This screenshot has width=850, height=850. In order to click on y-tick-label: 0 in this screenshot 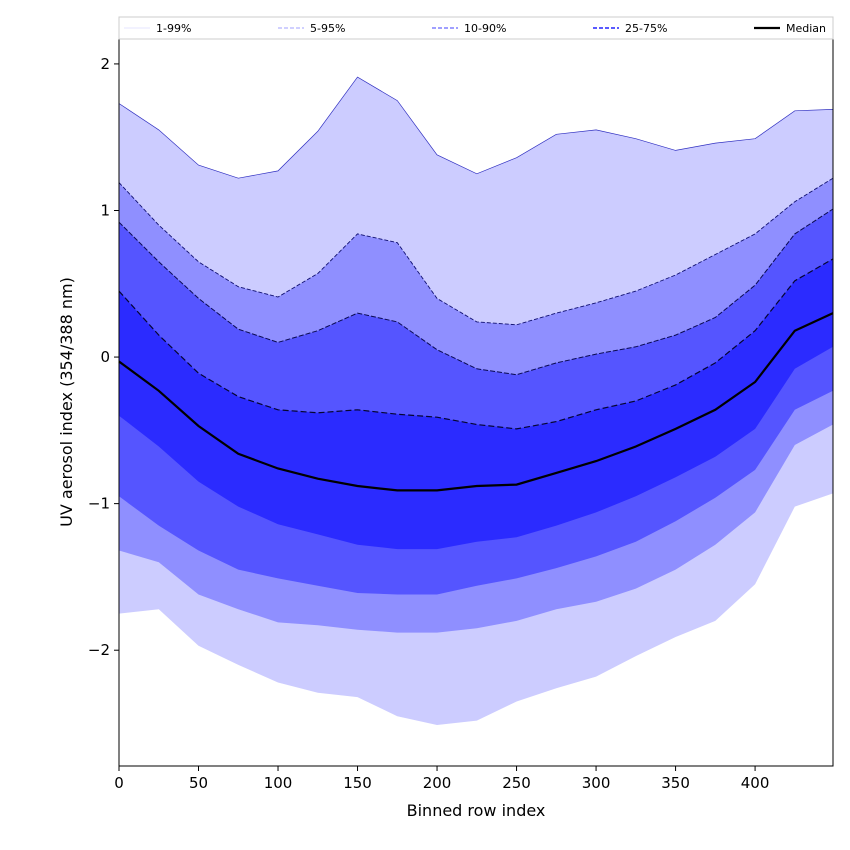, I will do `click(105, 357)`.